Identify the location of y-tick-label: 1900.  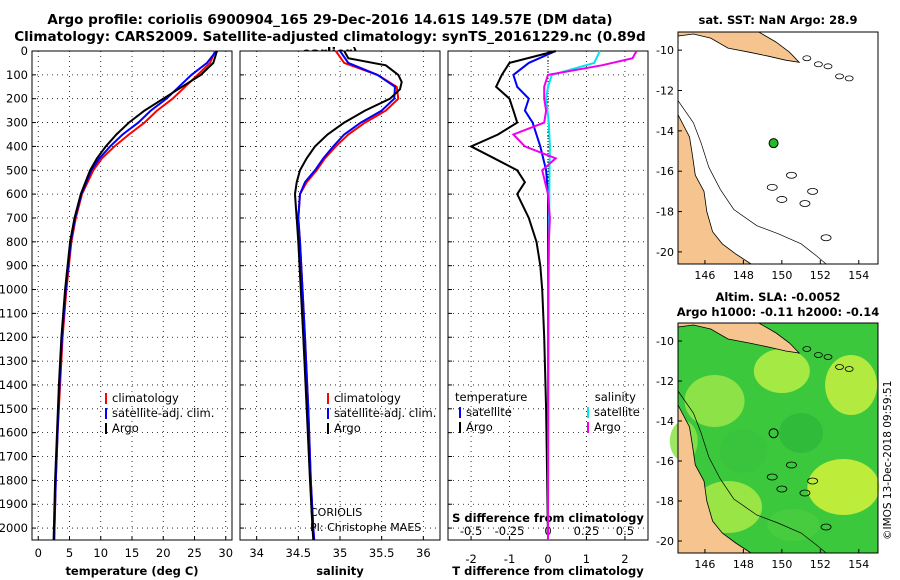
(14, 504).